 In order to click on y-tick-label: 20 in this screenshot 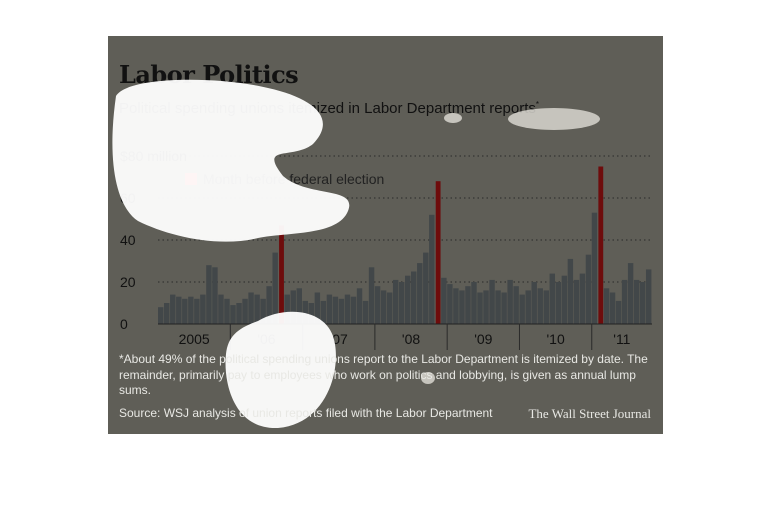, I will do `click(128, 282)`.